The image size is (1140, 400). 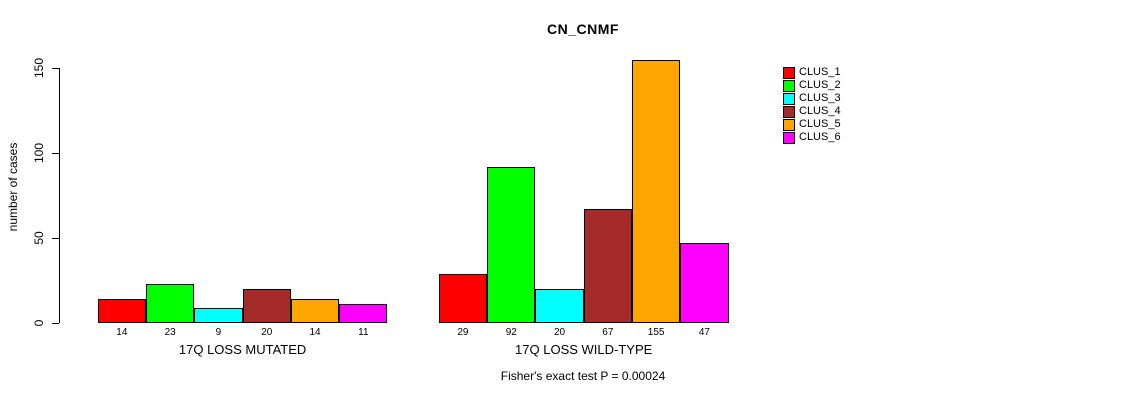 I want to click on y-tick-label: 50, so click(x=39, y=238).